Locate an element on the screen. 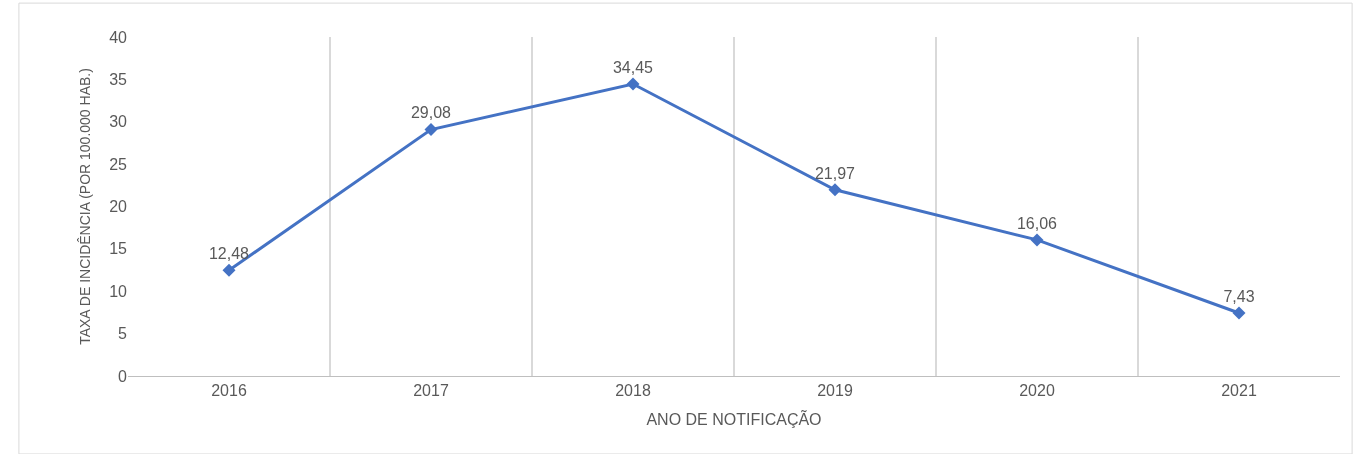 Image resolution: width=1357 pixels, height=454 pixels. x-tick-label: 2021 is located at coordinates (1239, 391).